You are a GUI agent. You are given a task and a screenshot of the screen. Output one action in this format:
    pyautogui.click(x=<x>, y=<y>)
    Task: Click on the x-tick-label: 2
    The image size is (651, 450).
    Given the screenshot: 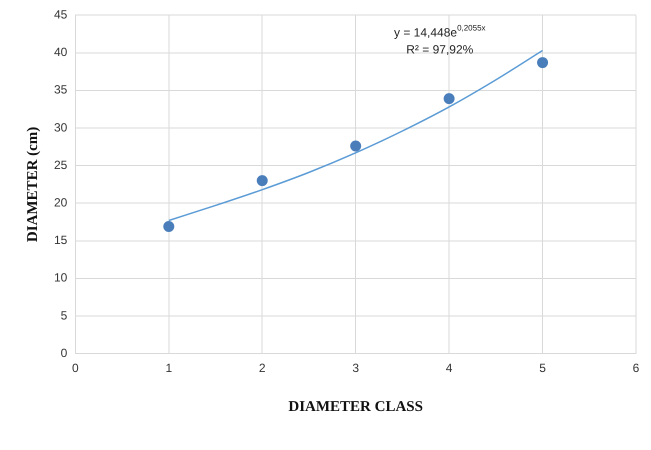 What is the action you would take?
    pyautogui.click(x=262, y=368)
    